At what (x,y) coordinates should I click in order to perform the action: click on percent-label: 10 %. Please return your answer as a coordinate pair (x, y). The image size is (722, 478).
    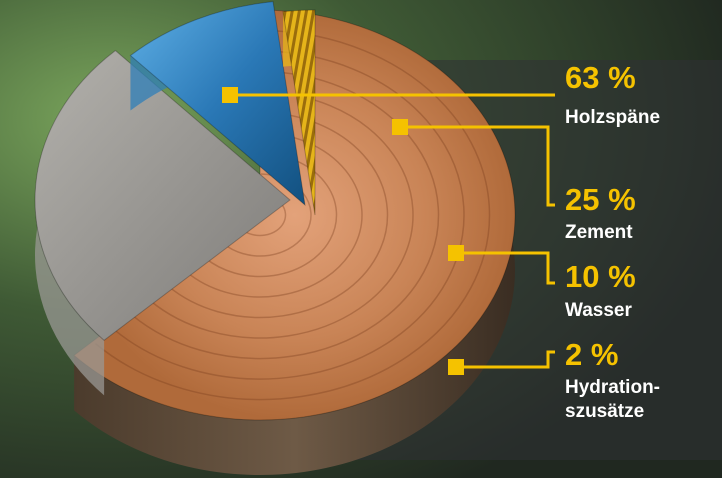
    Looking at the image, I should click on (600, 276).